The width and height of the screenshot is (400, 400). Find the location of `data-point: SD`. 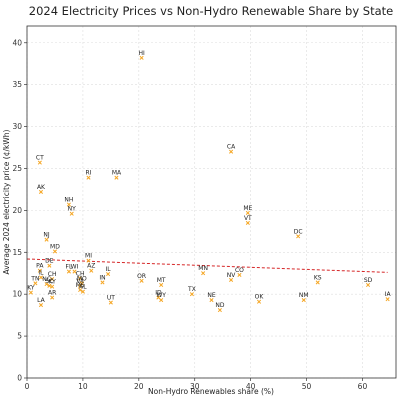

data-point: SD is located at coordinates (368, 282).